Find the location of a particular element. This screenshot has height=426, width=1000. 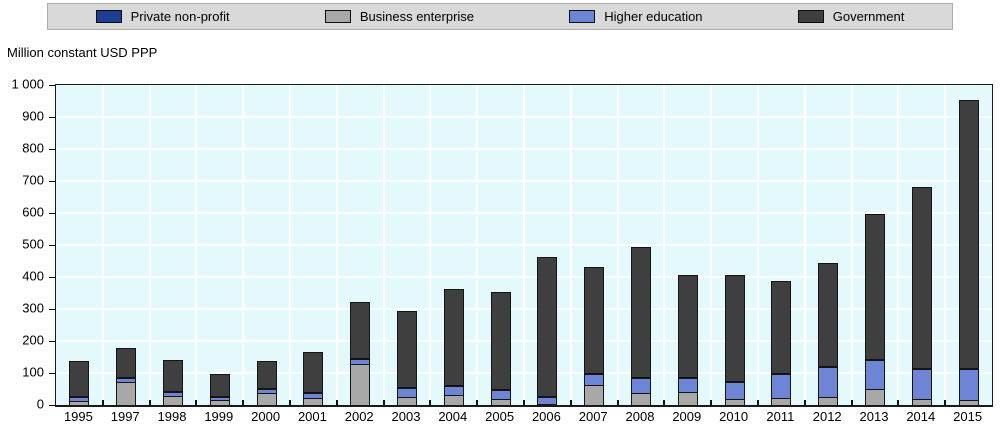

y-tick-label: 600 is located at coordinates (33, 212).